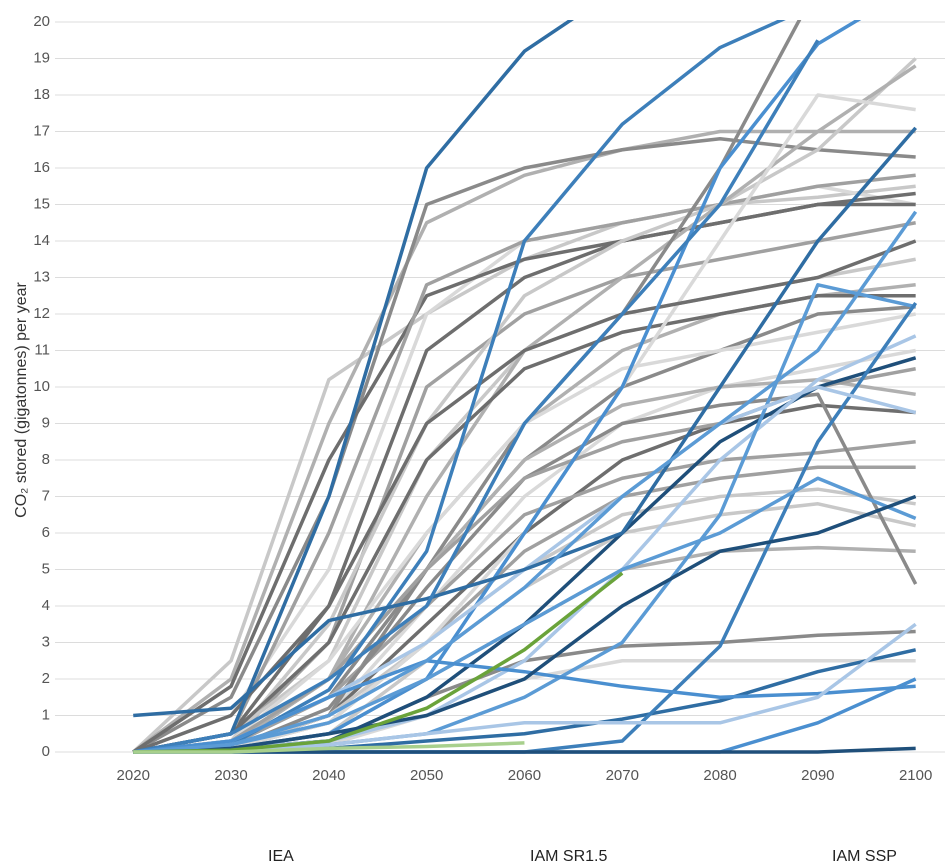 This screenshot has width=952, height=867. What do you see at coordinates (41, 94) in the screenshot?
I see `y-tick-label: 18` at bounding box center [41, 94].